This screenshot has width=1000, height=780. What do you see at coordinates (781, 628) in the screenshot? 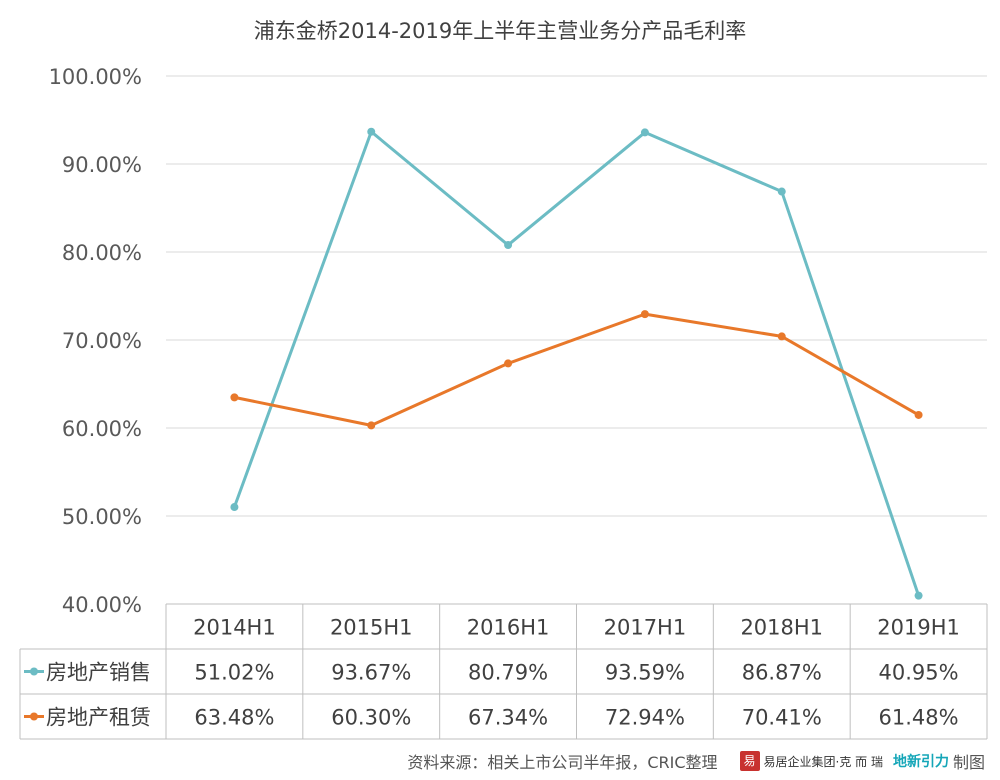
I see `x-tick-label: 2018H1` at bounding box center [781, 628].